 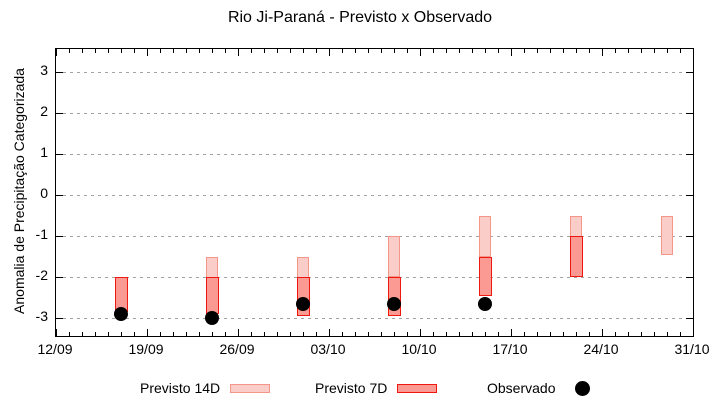 What do you see at coordinates (583, 388) in the screenshot?
I see `observado-dot-icon` at bounding box center [583, 388].